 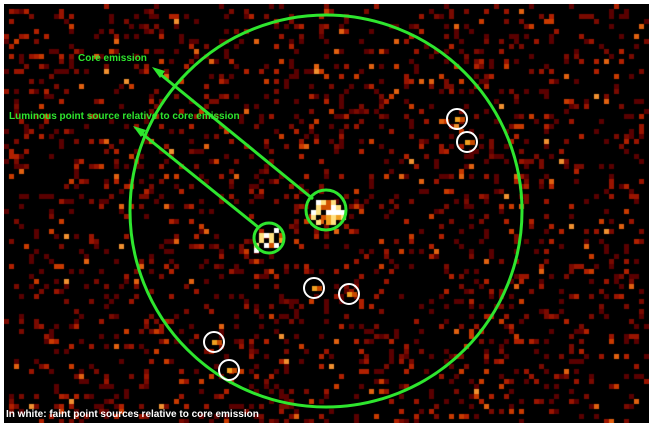 What do you see at coordinates (199, 179) in the screenshot?
I see `luminous-arrow-line` at bounding box center [199, 179].